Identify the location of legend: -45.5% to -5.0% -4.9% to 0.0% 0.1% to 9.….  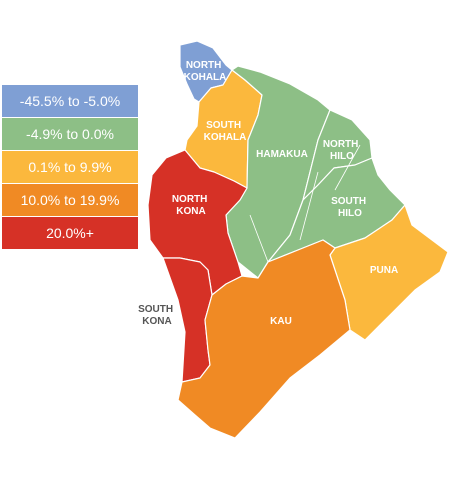
(70, 167).